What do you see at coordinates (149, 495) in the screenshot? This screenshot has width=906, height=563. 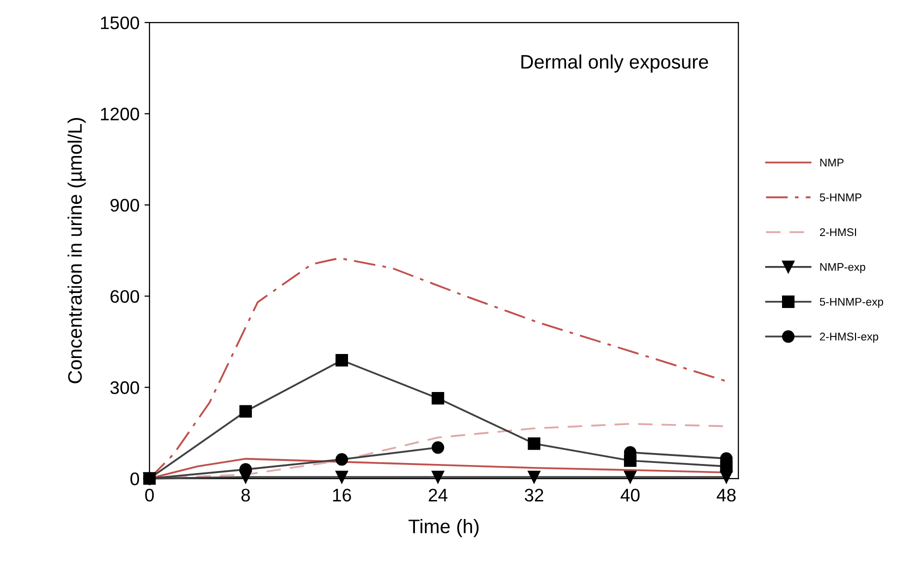 I see `x-tick-label: 0` at bounding box center [149, 495].